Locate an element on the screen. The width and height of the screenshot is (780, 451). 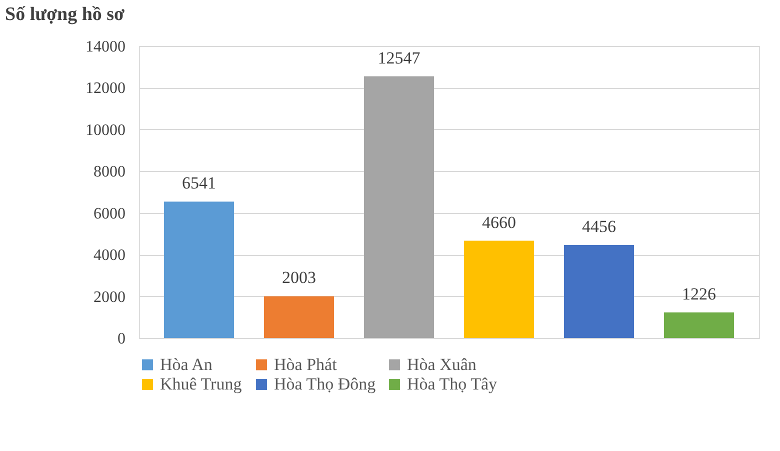
data-label: 6541 is located at coordinates (199, 183).